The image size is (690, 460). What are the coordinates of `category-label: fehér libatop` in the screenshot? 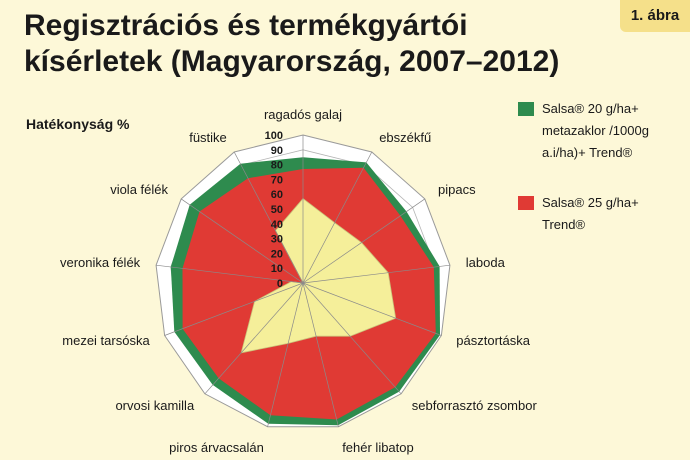 It's located at (378, 447).